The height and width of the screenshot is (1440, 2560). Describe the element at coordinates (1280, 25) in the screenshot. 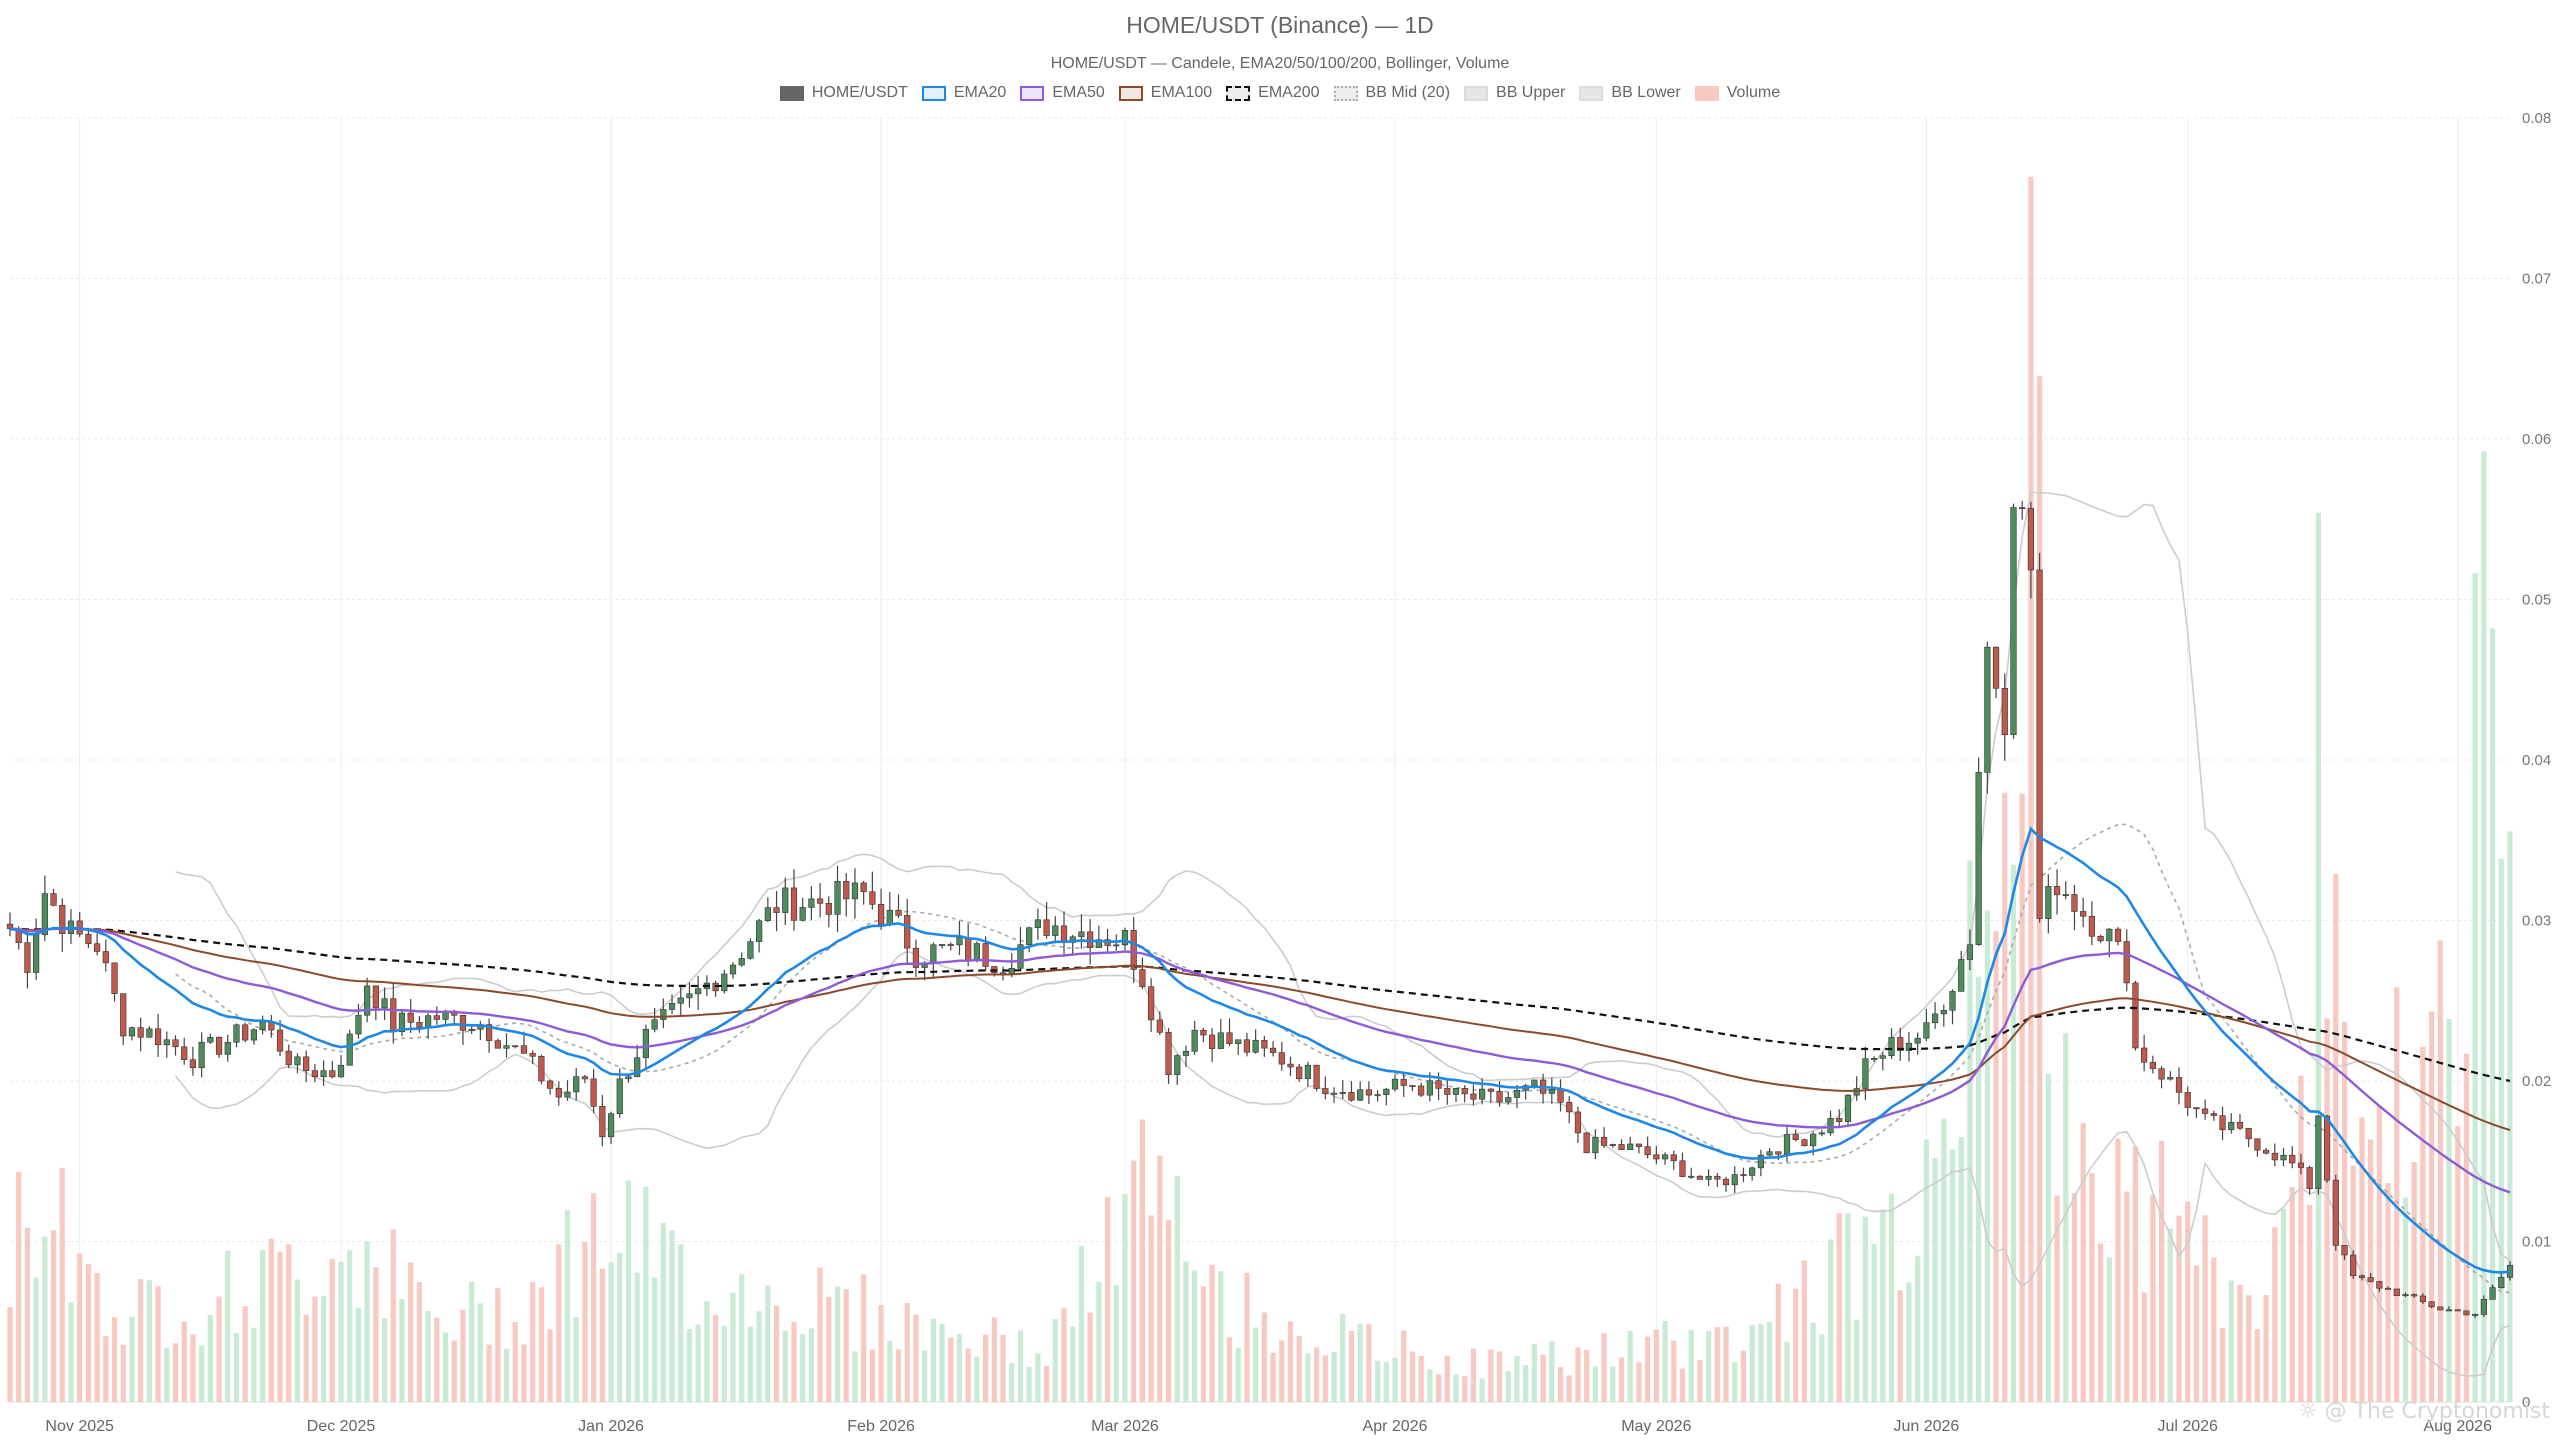

I see `chart-title: HOME/USDT (Binance) — 1D` at that location.